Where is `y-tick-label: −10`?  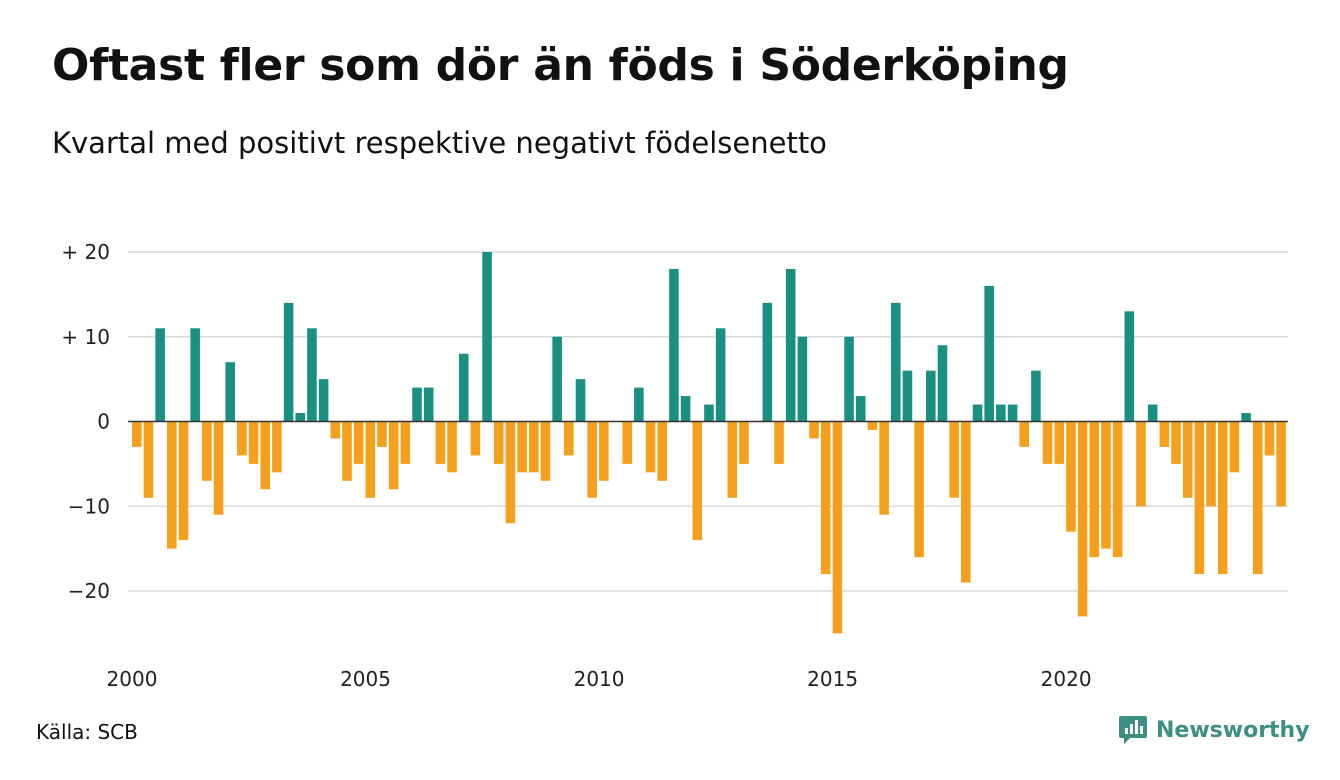 y-tick-label: −10 is located at coordinates (89, 506).